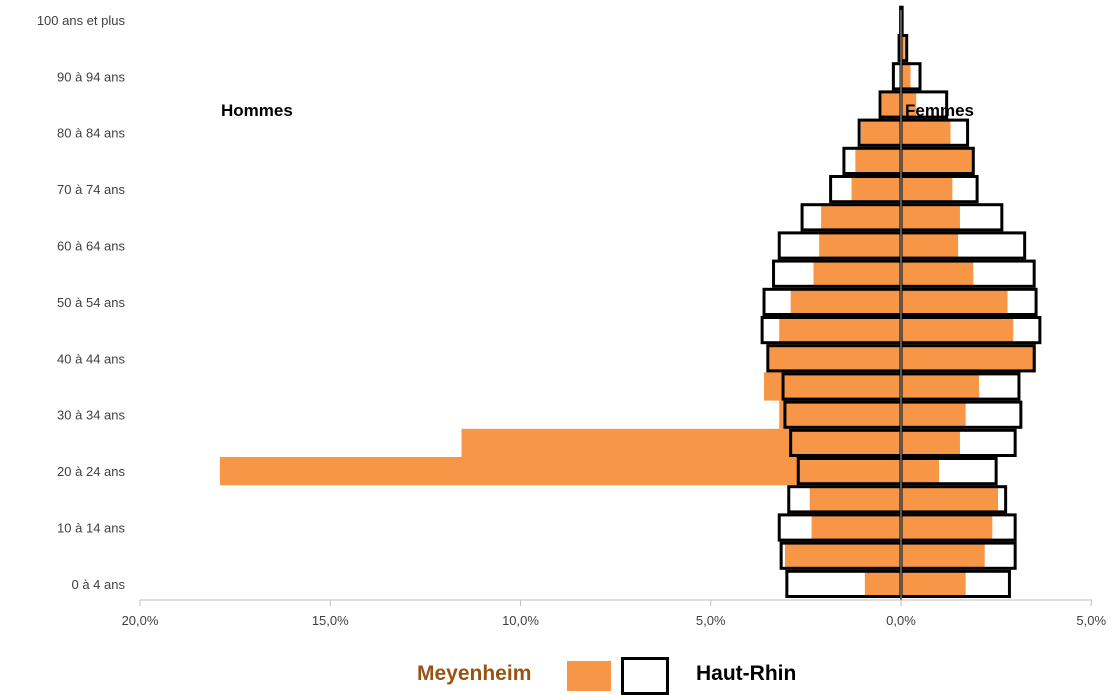 The width and height of the screenshot is (1112, 695). What do you see at coordinates (645, 676) in the screenshot?
I see `legend-swatch-haut-rhin` at bounding box center [645, 676].